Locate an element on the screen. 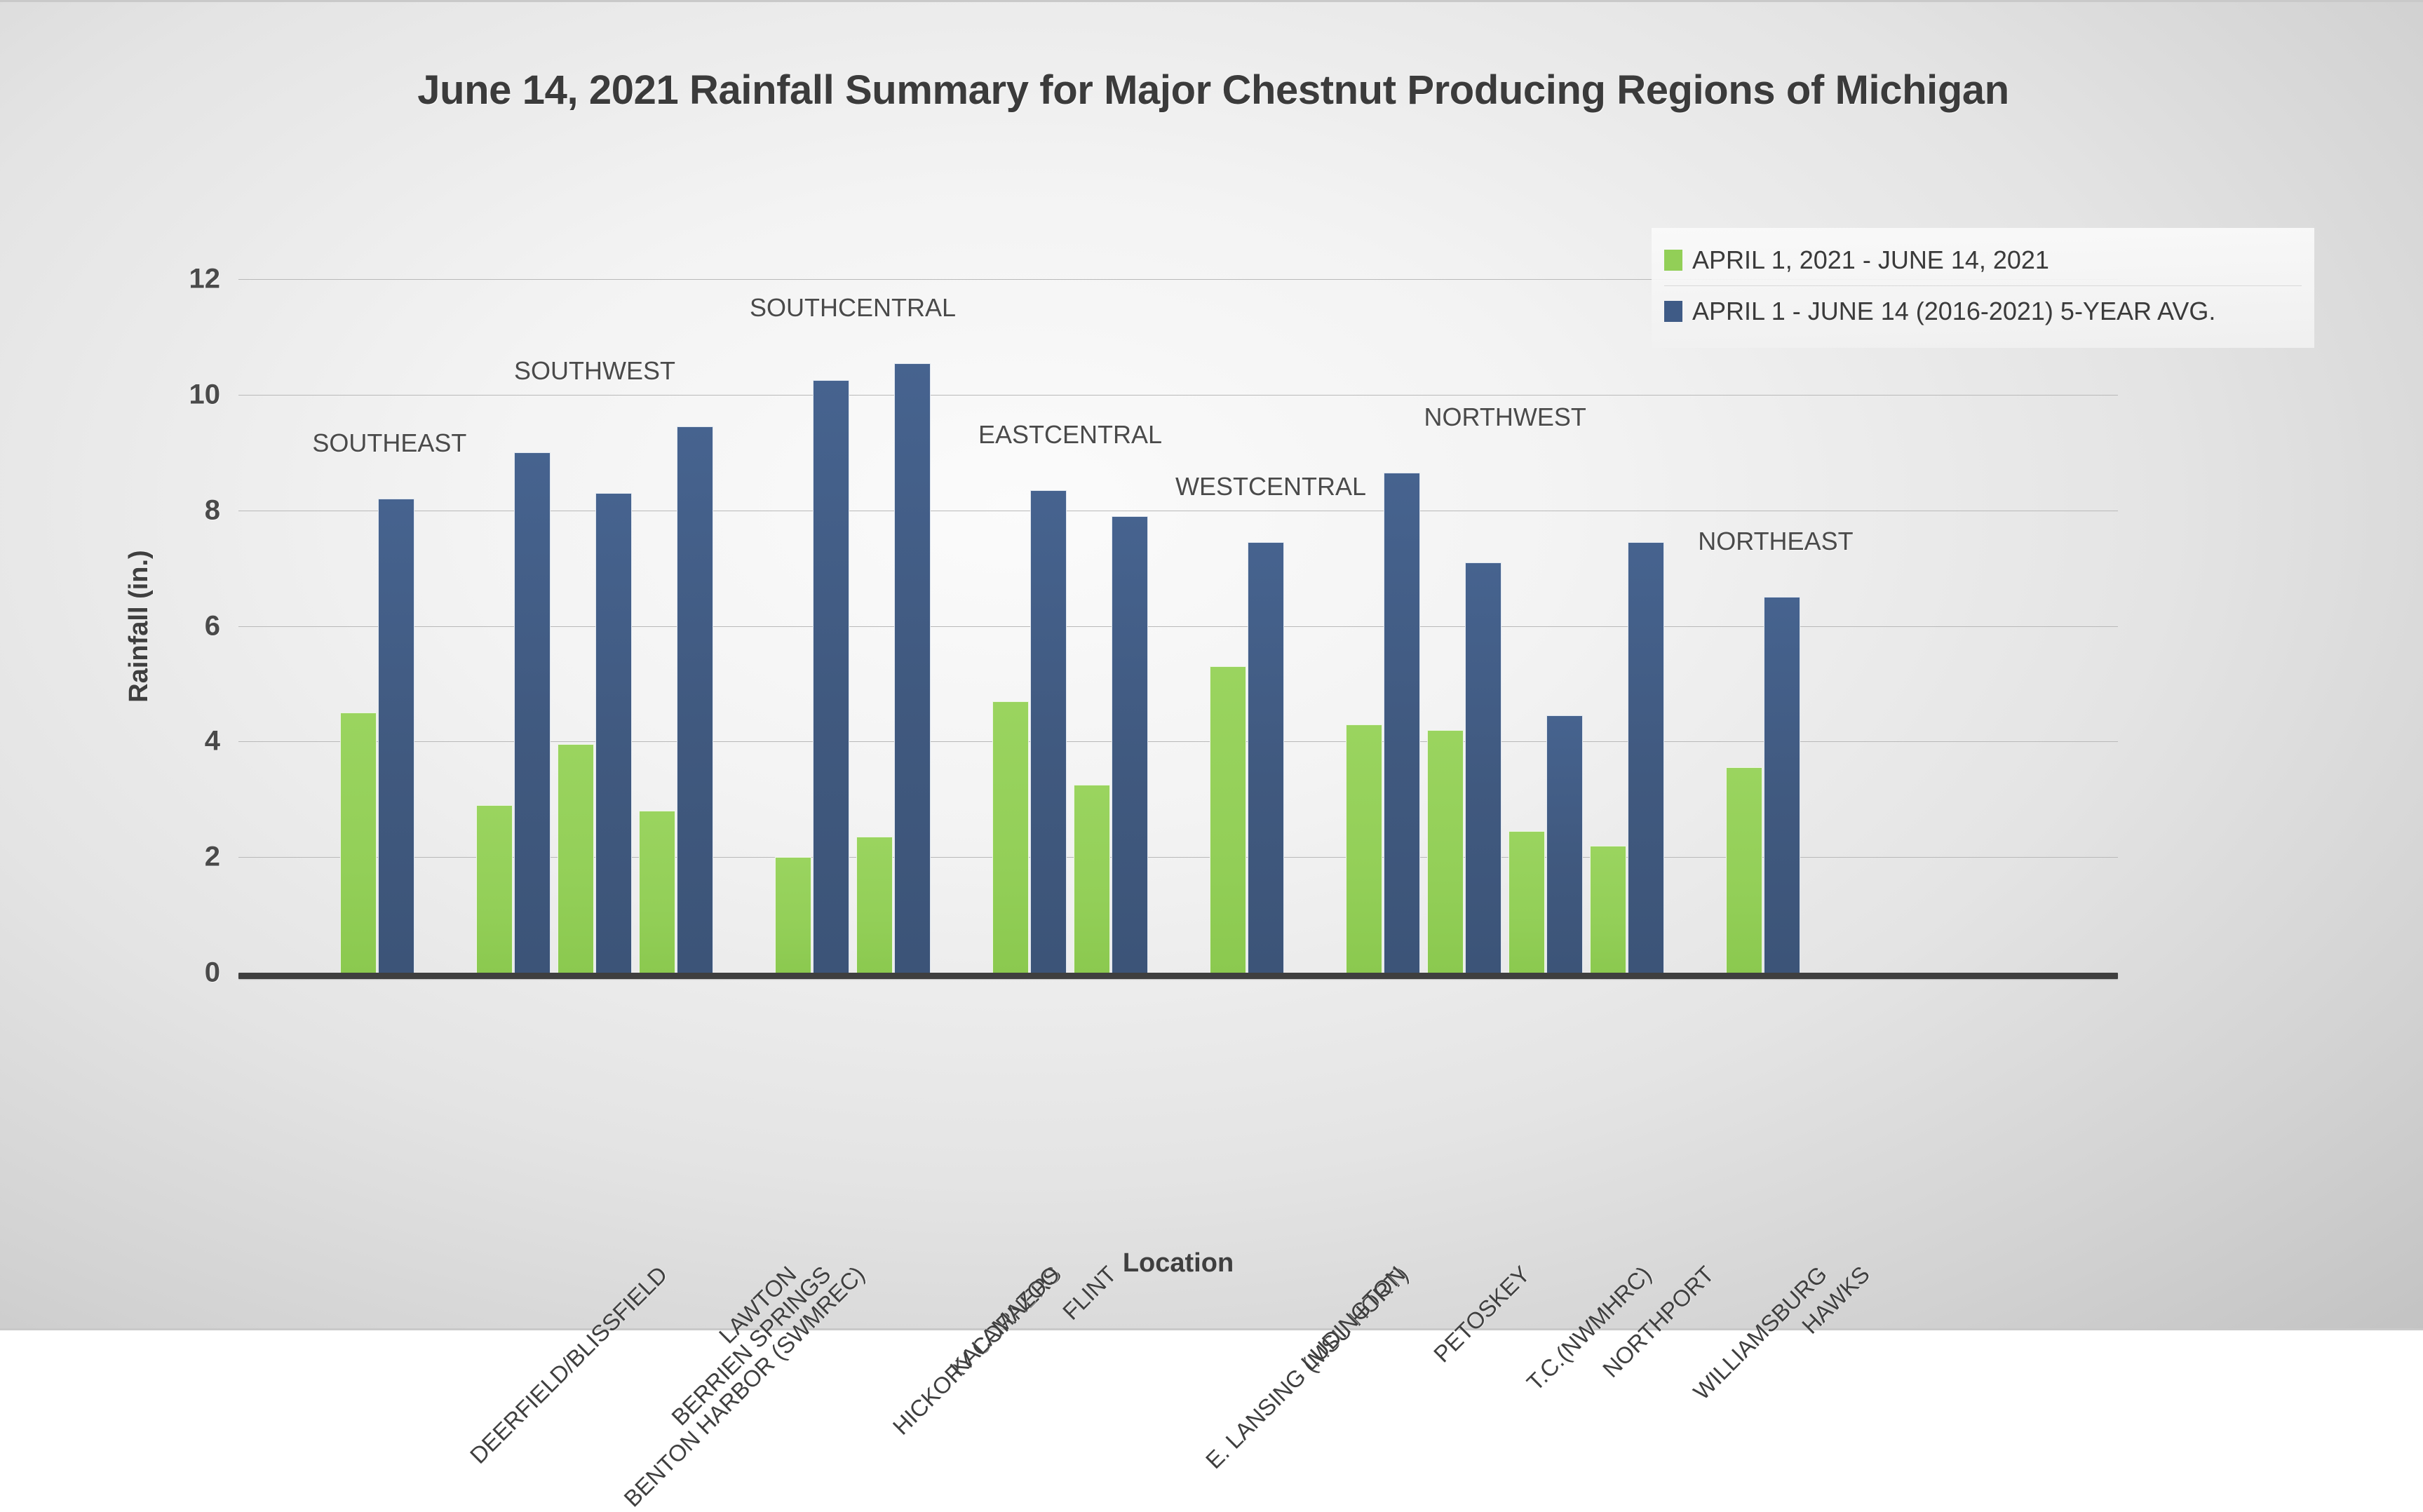  x-category-label: BERRIEN SPRINGS is located at coordinates (751, 1346).